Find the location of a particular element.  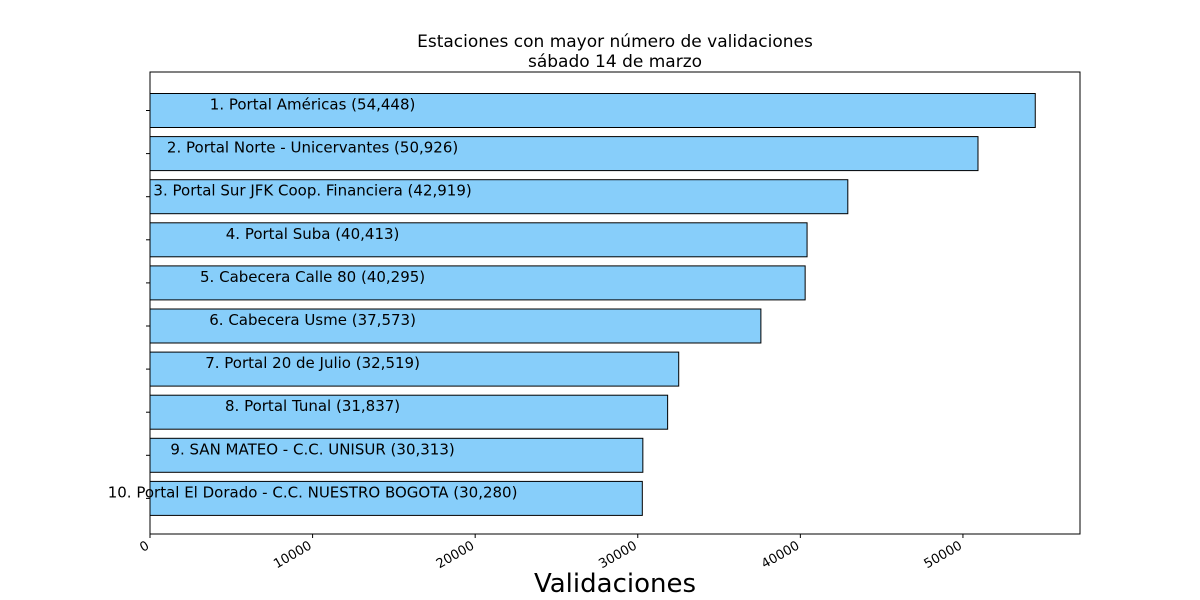

bar-label: 5. Cabecera Calle 80 (40,295) is located at coordinates (312, 277).